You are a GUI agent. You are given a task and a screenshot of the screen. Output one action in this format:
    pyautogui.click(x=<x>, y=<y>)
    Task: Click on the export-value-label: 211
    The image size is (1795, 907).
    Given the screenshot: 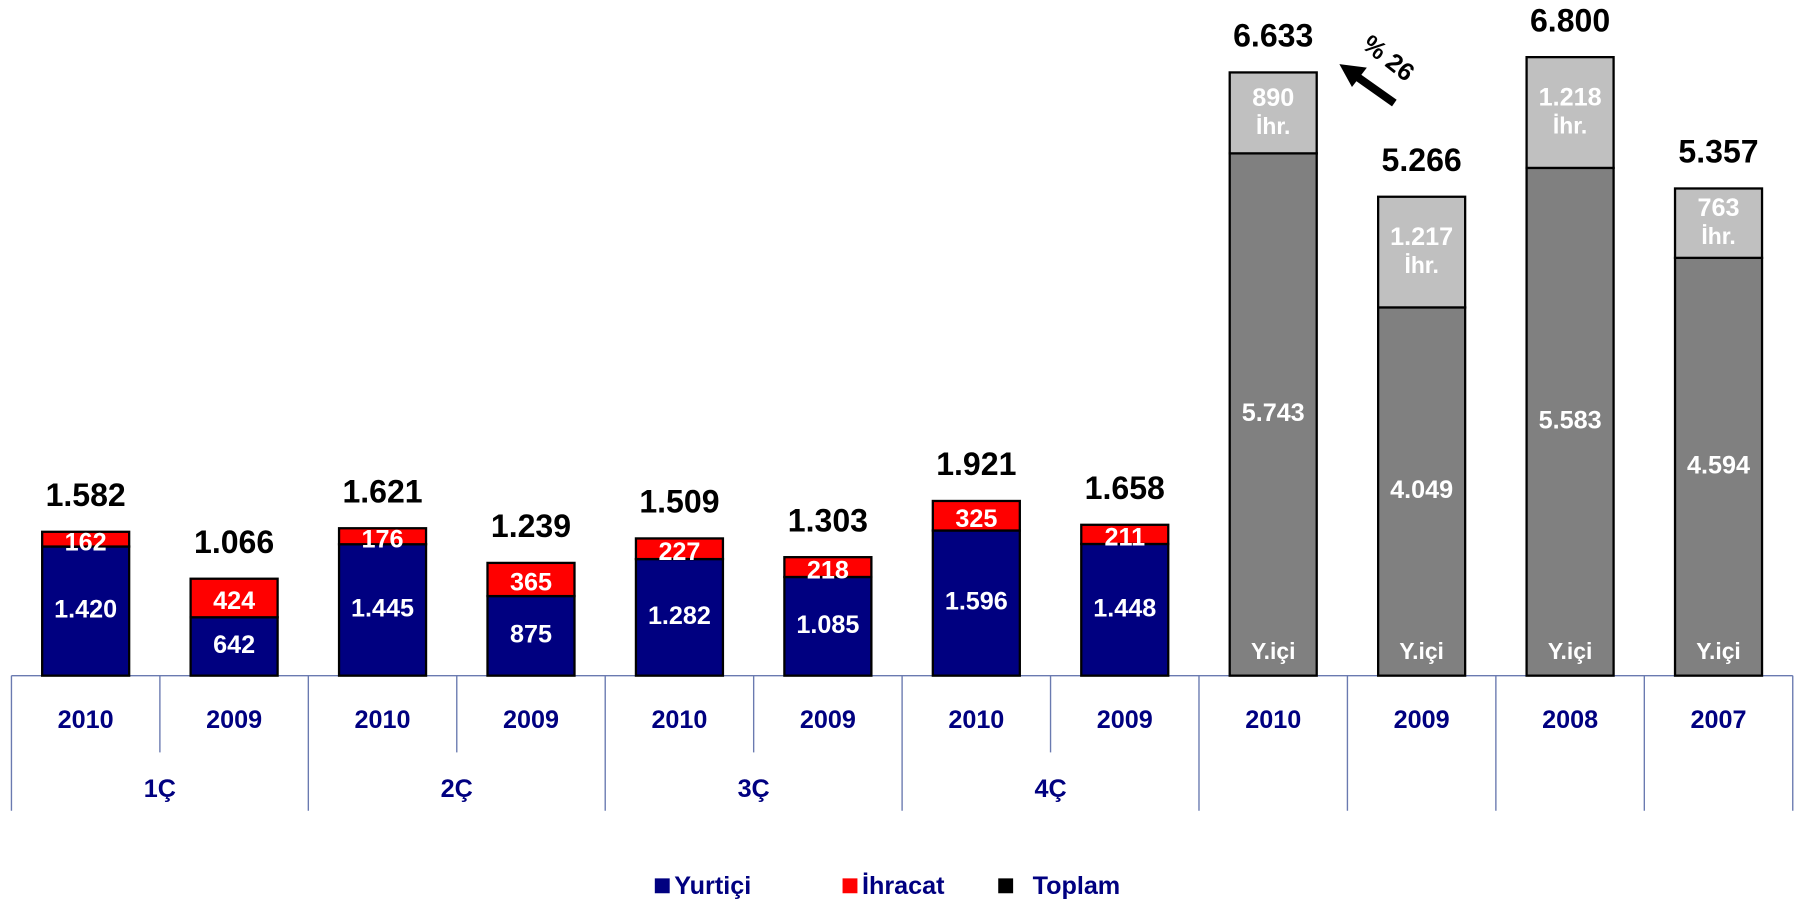 What is the action you would take?
    pyautogui.click(x=1124, y=538)
    